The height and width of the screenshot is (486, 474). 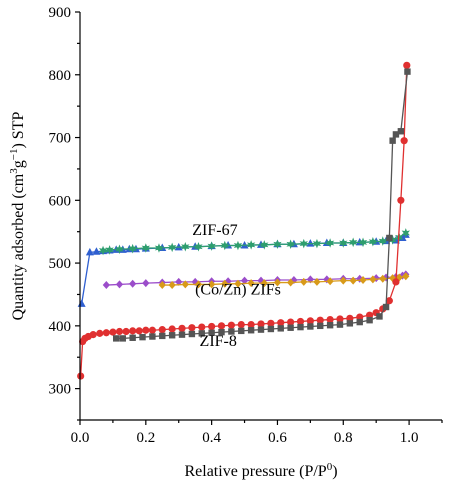 What do you see at coordinates (60, 13) in the screenshot?
I see `y-tick-label: 900` at bounding box center [60, 13].